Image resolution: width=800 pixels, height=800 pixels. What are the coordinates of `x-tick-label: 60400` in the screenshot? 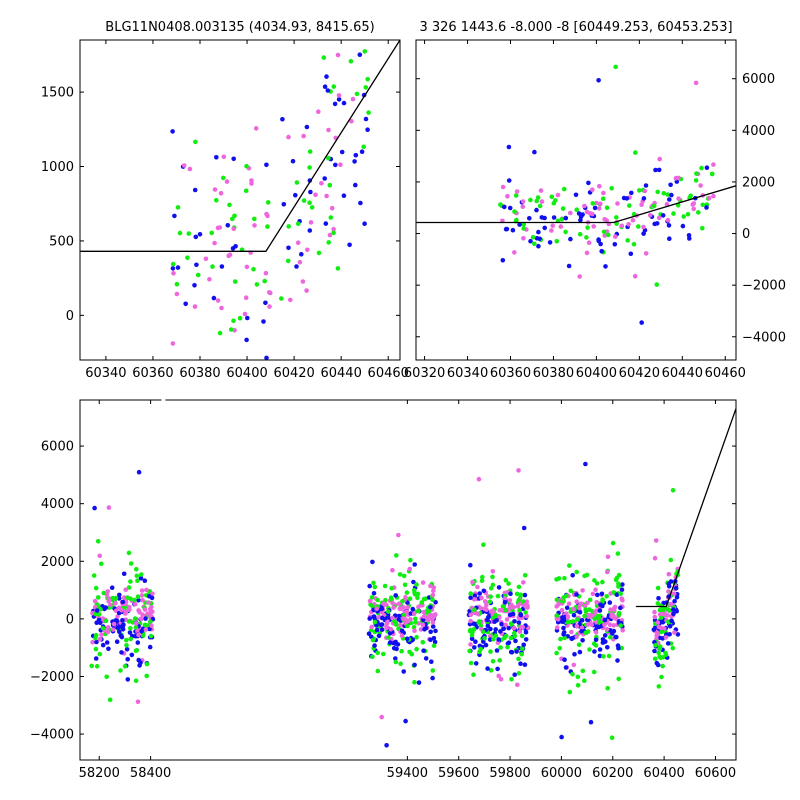 It's located at (246, 373).